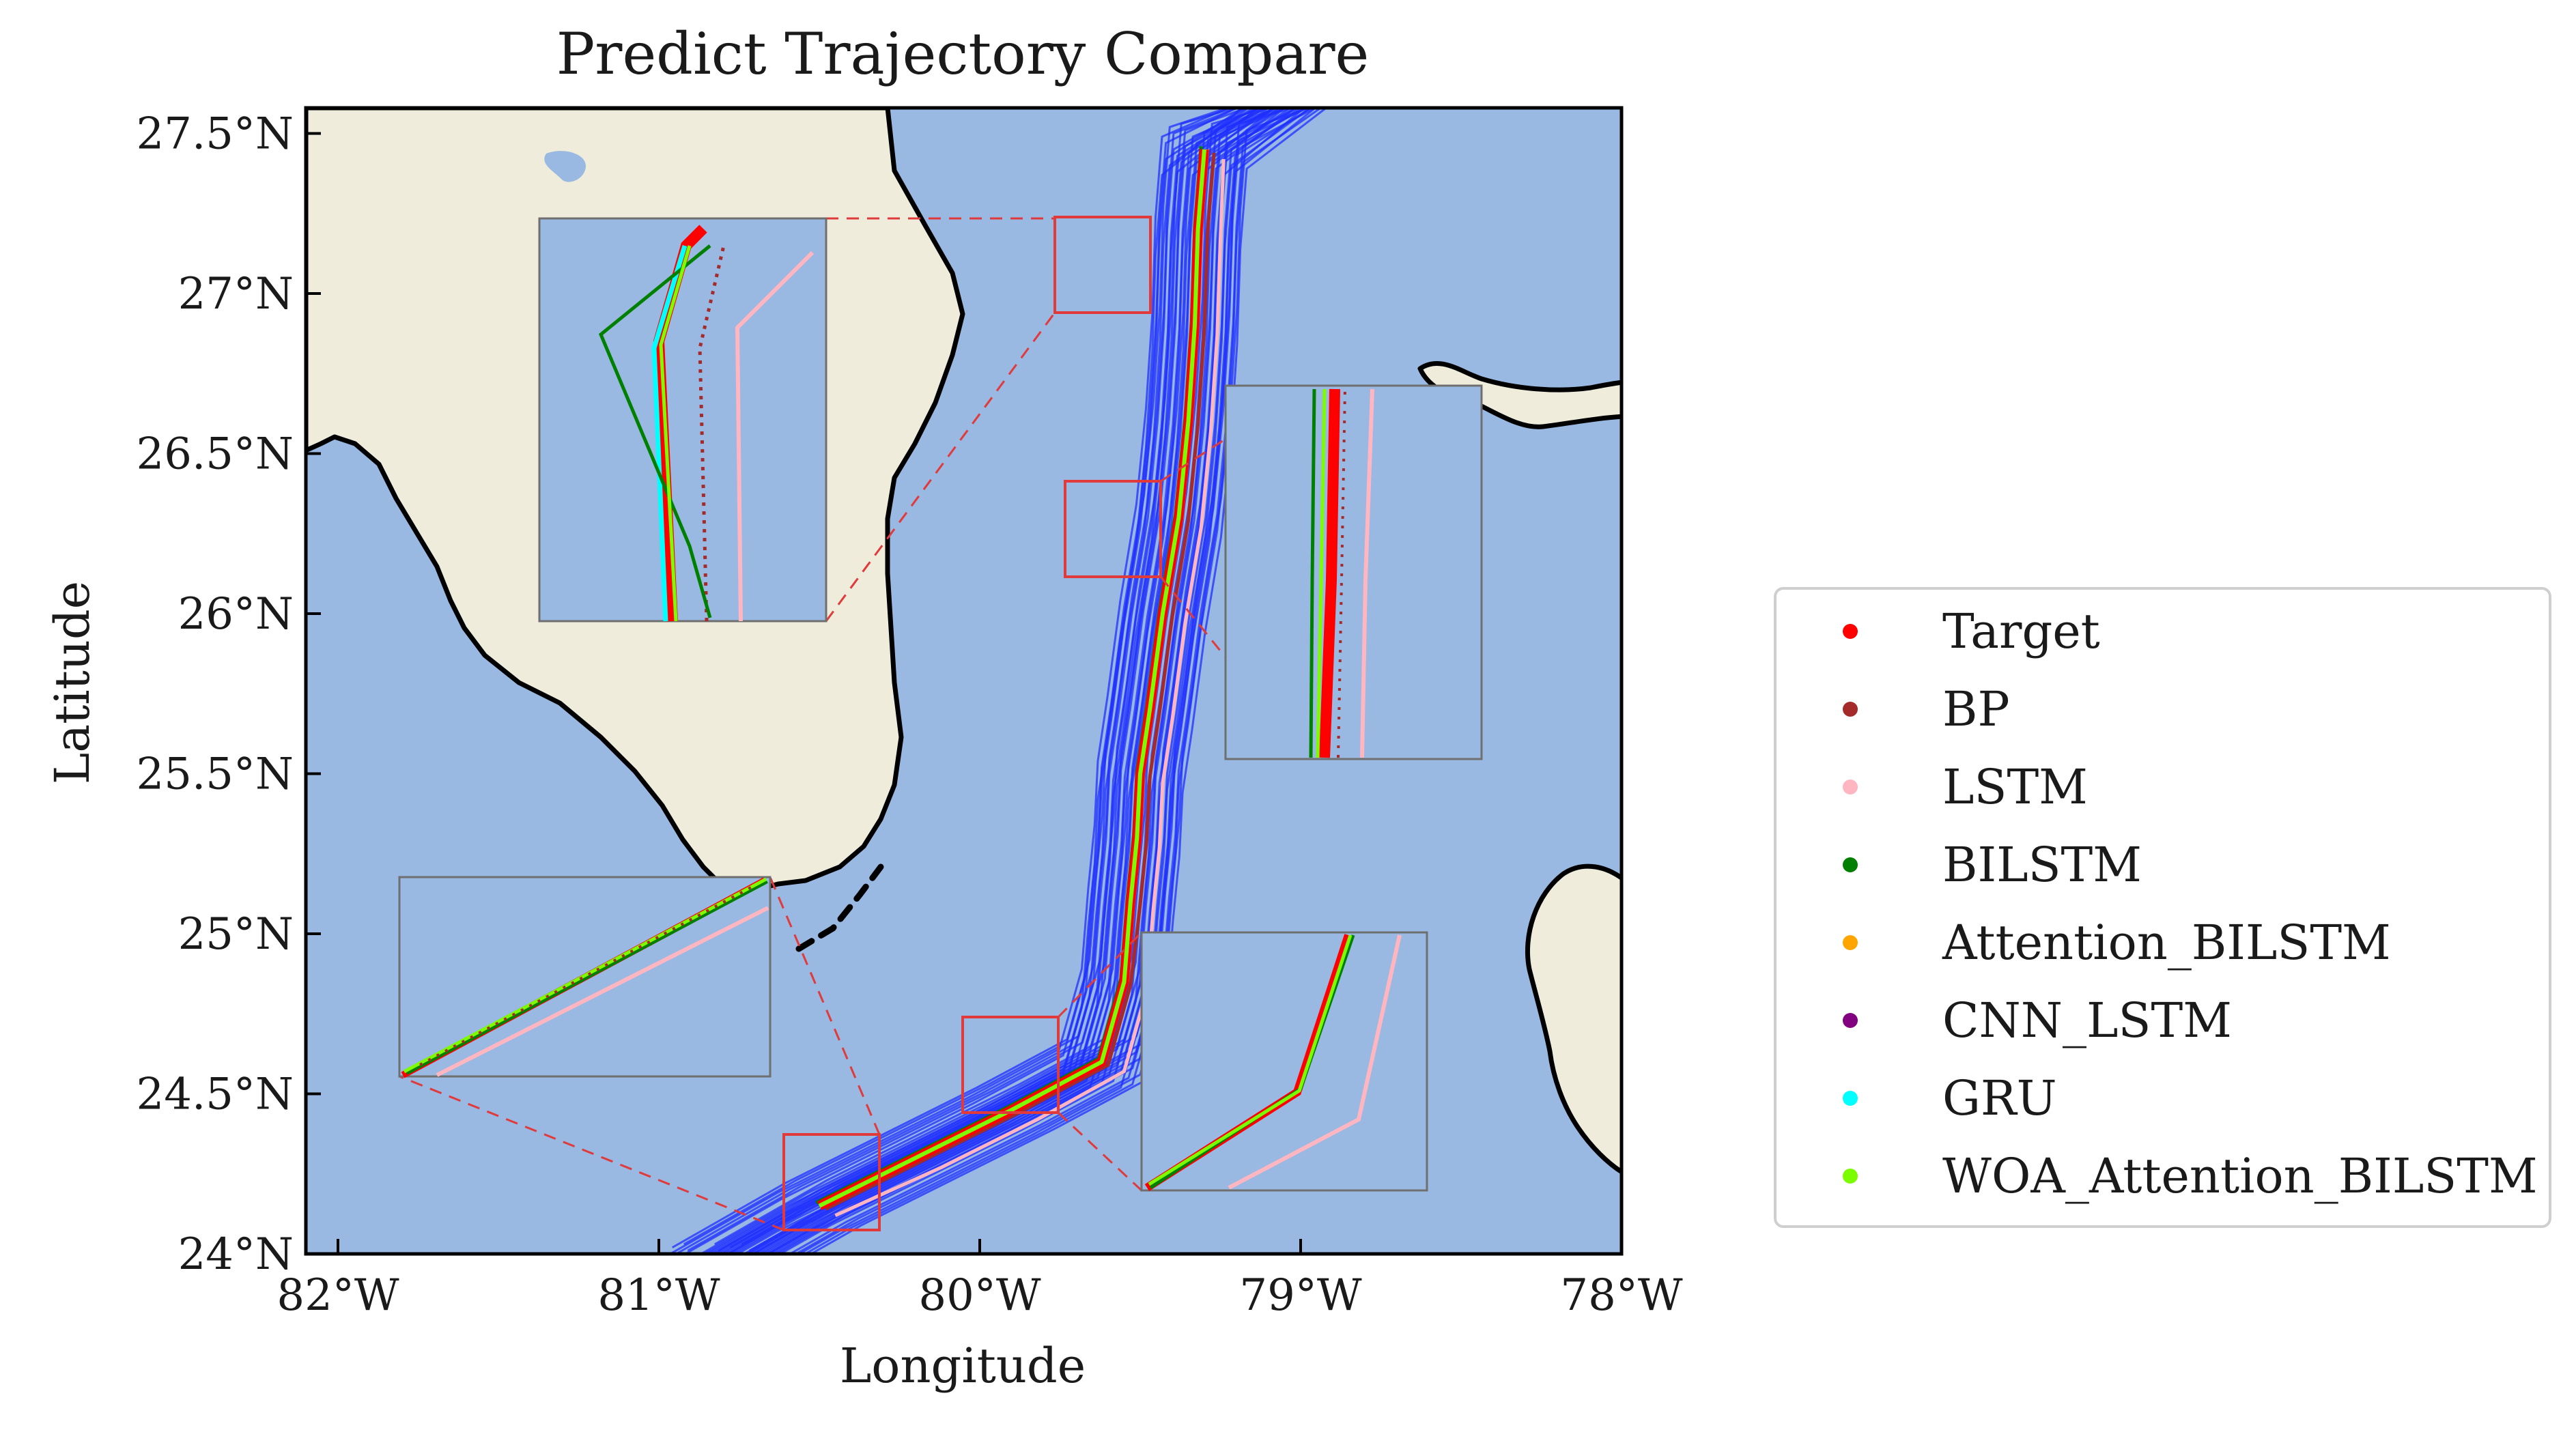 The width and height of the screenshot is (2576, 1430). What do you see at coordinates (229, 694) in the screenshot?
I see `y-axis-ticks: 24°N 24.5°N 25°N 25.5°N 26°N 26.5°N 27°N 27.5°N` at bounding box center [229, 694].